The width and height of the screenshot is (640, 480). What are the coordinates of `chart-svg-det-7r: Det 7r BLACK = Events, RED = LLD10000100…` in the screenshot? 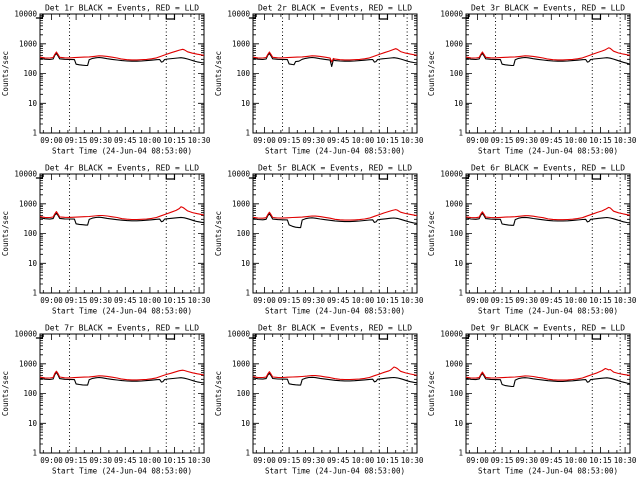 It's located at (106, 400).